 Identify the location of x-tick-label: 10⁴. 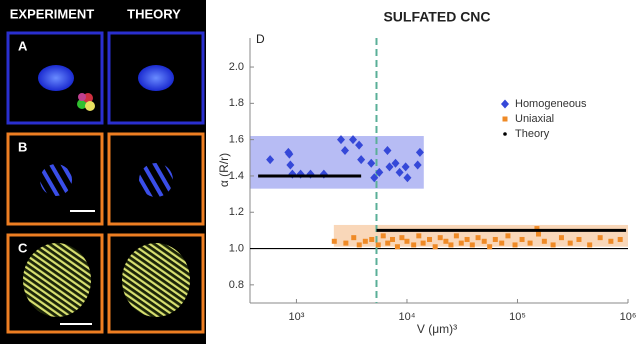
(406, 317).